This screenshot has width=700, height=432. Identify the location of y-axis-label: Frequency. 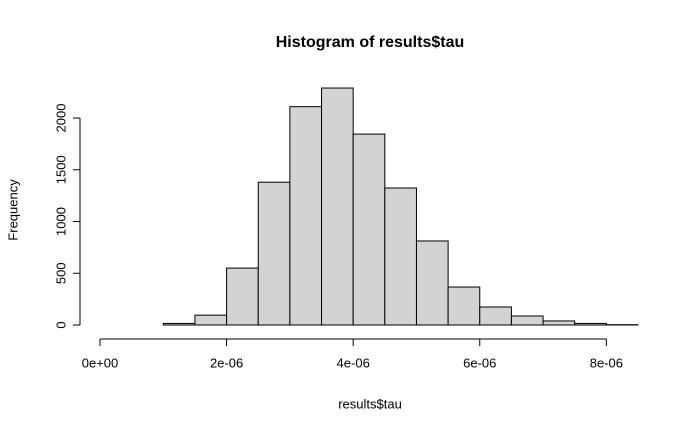
(12, 210).